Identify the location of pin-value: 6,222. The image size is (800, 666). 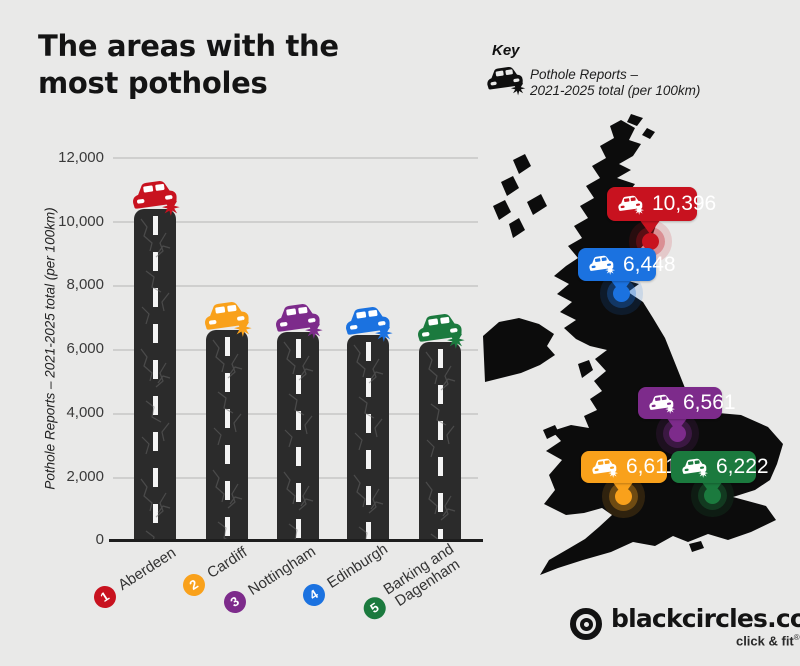
(742, 466).